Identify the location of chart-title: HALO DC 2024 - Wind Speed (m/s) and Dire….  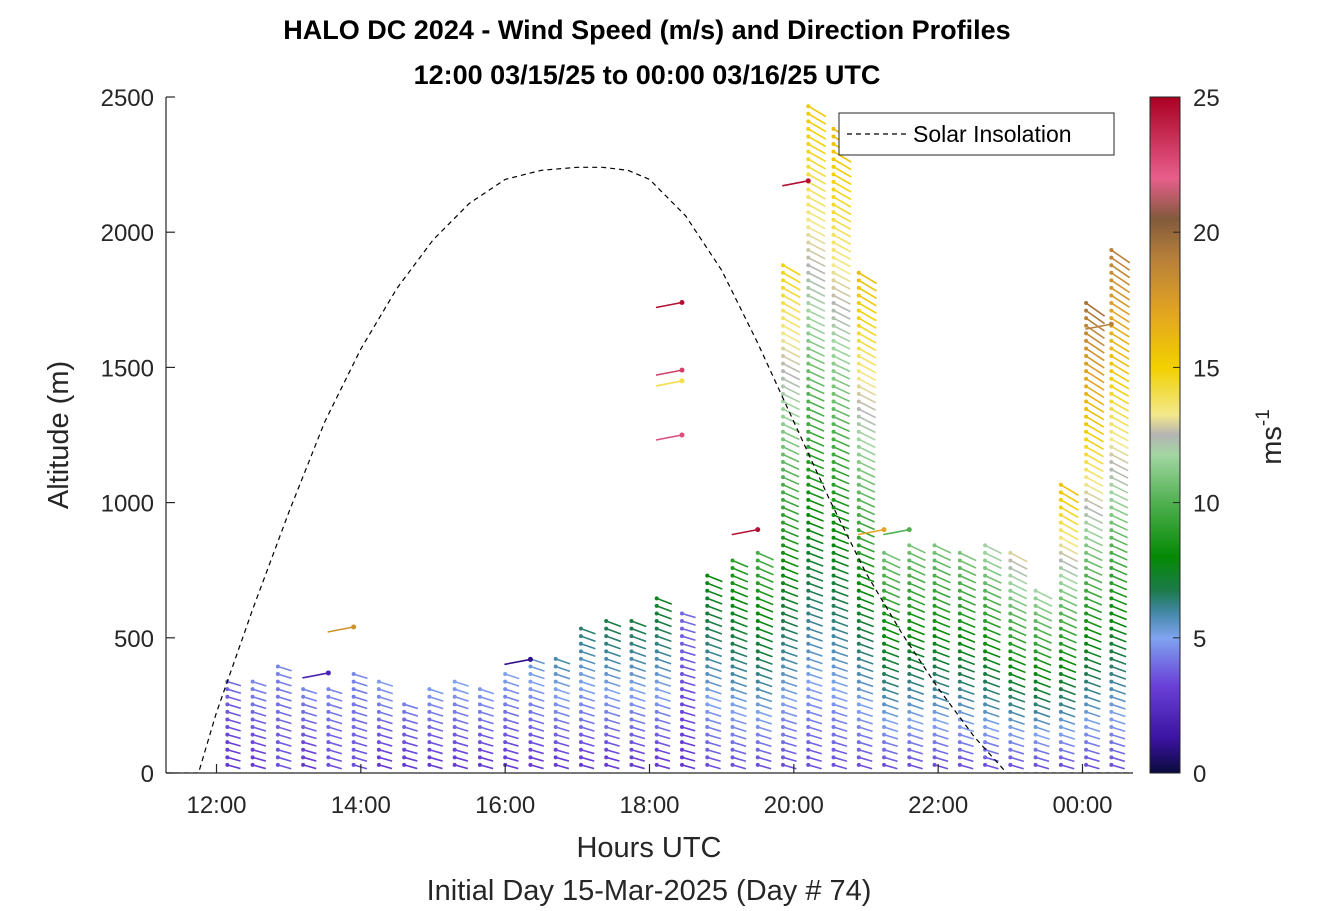
(646, 30).